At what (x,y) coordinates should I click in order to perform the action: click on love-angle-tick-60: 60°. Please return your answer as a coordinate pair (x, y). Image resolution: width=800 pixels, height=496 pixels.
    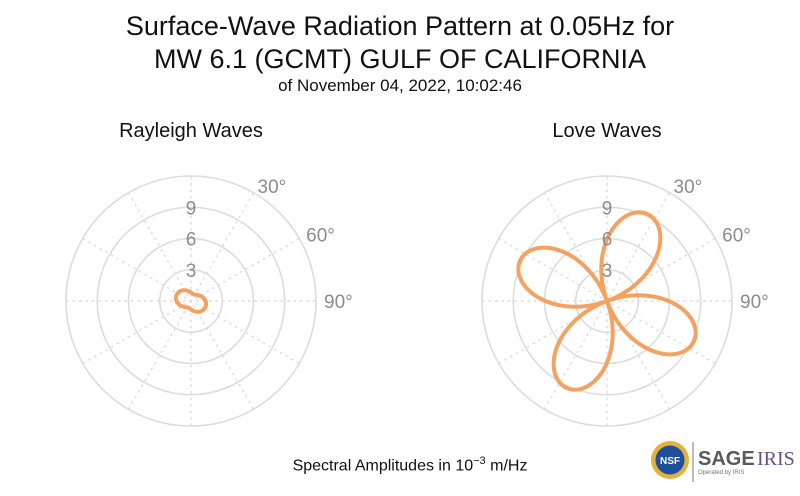
    Looking at the image, I should click on (736, 236).